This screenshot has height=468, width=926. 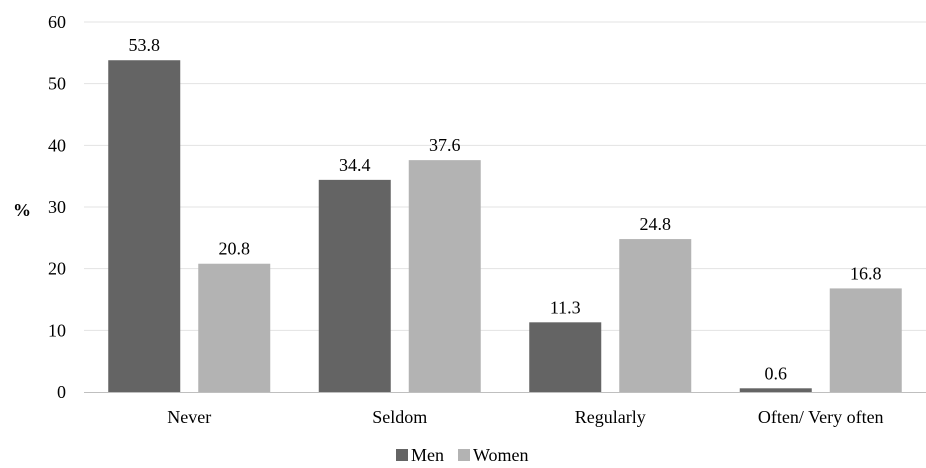 What do you see at coordinates (355, 165) in the screenshot?
I see `data-label: 34.4` at bounding box center [355, 165].